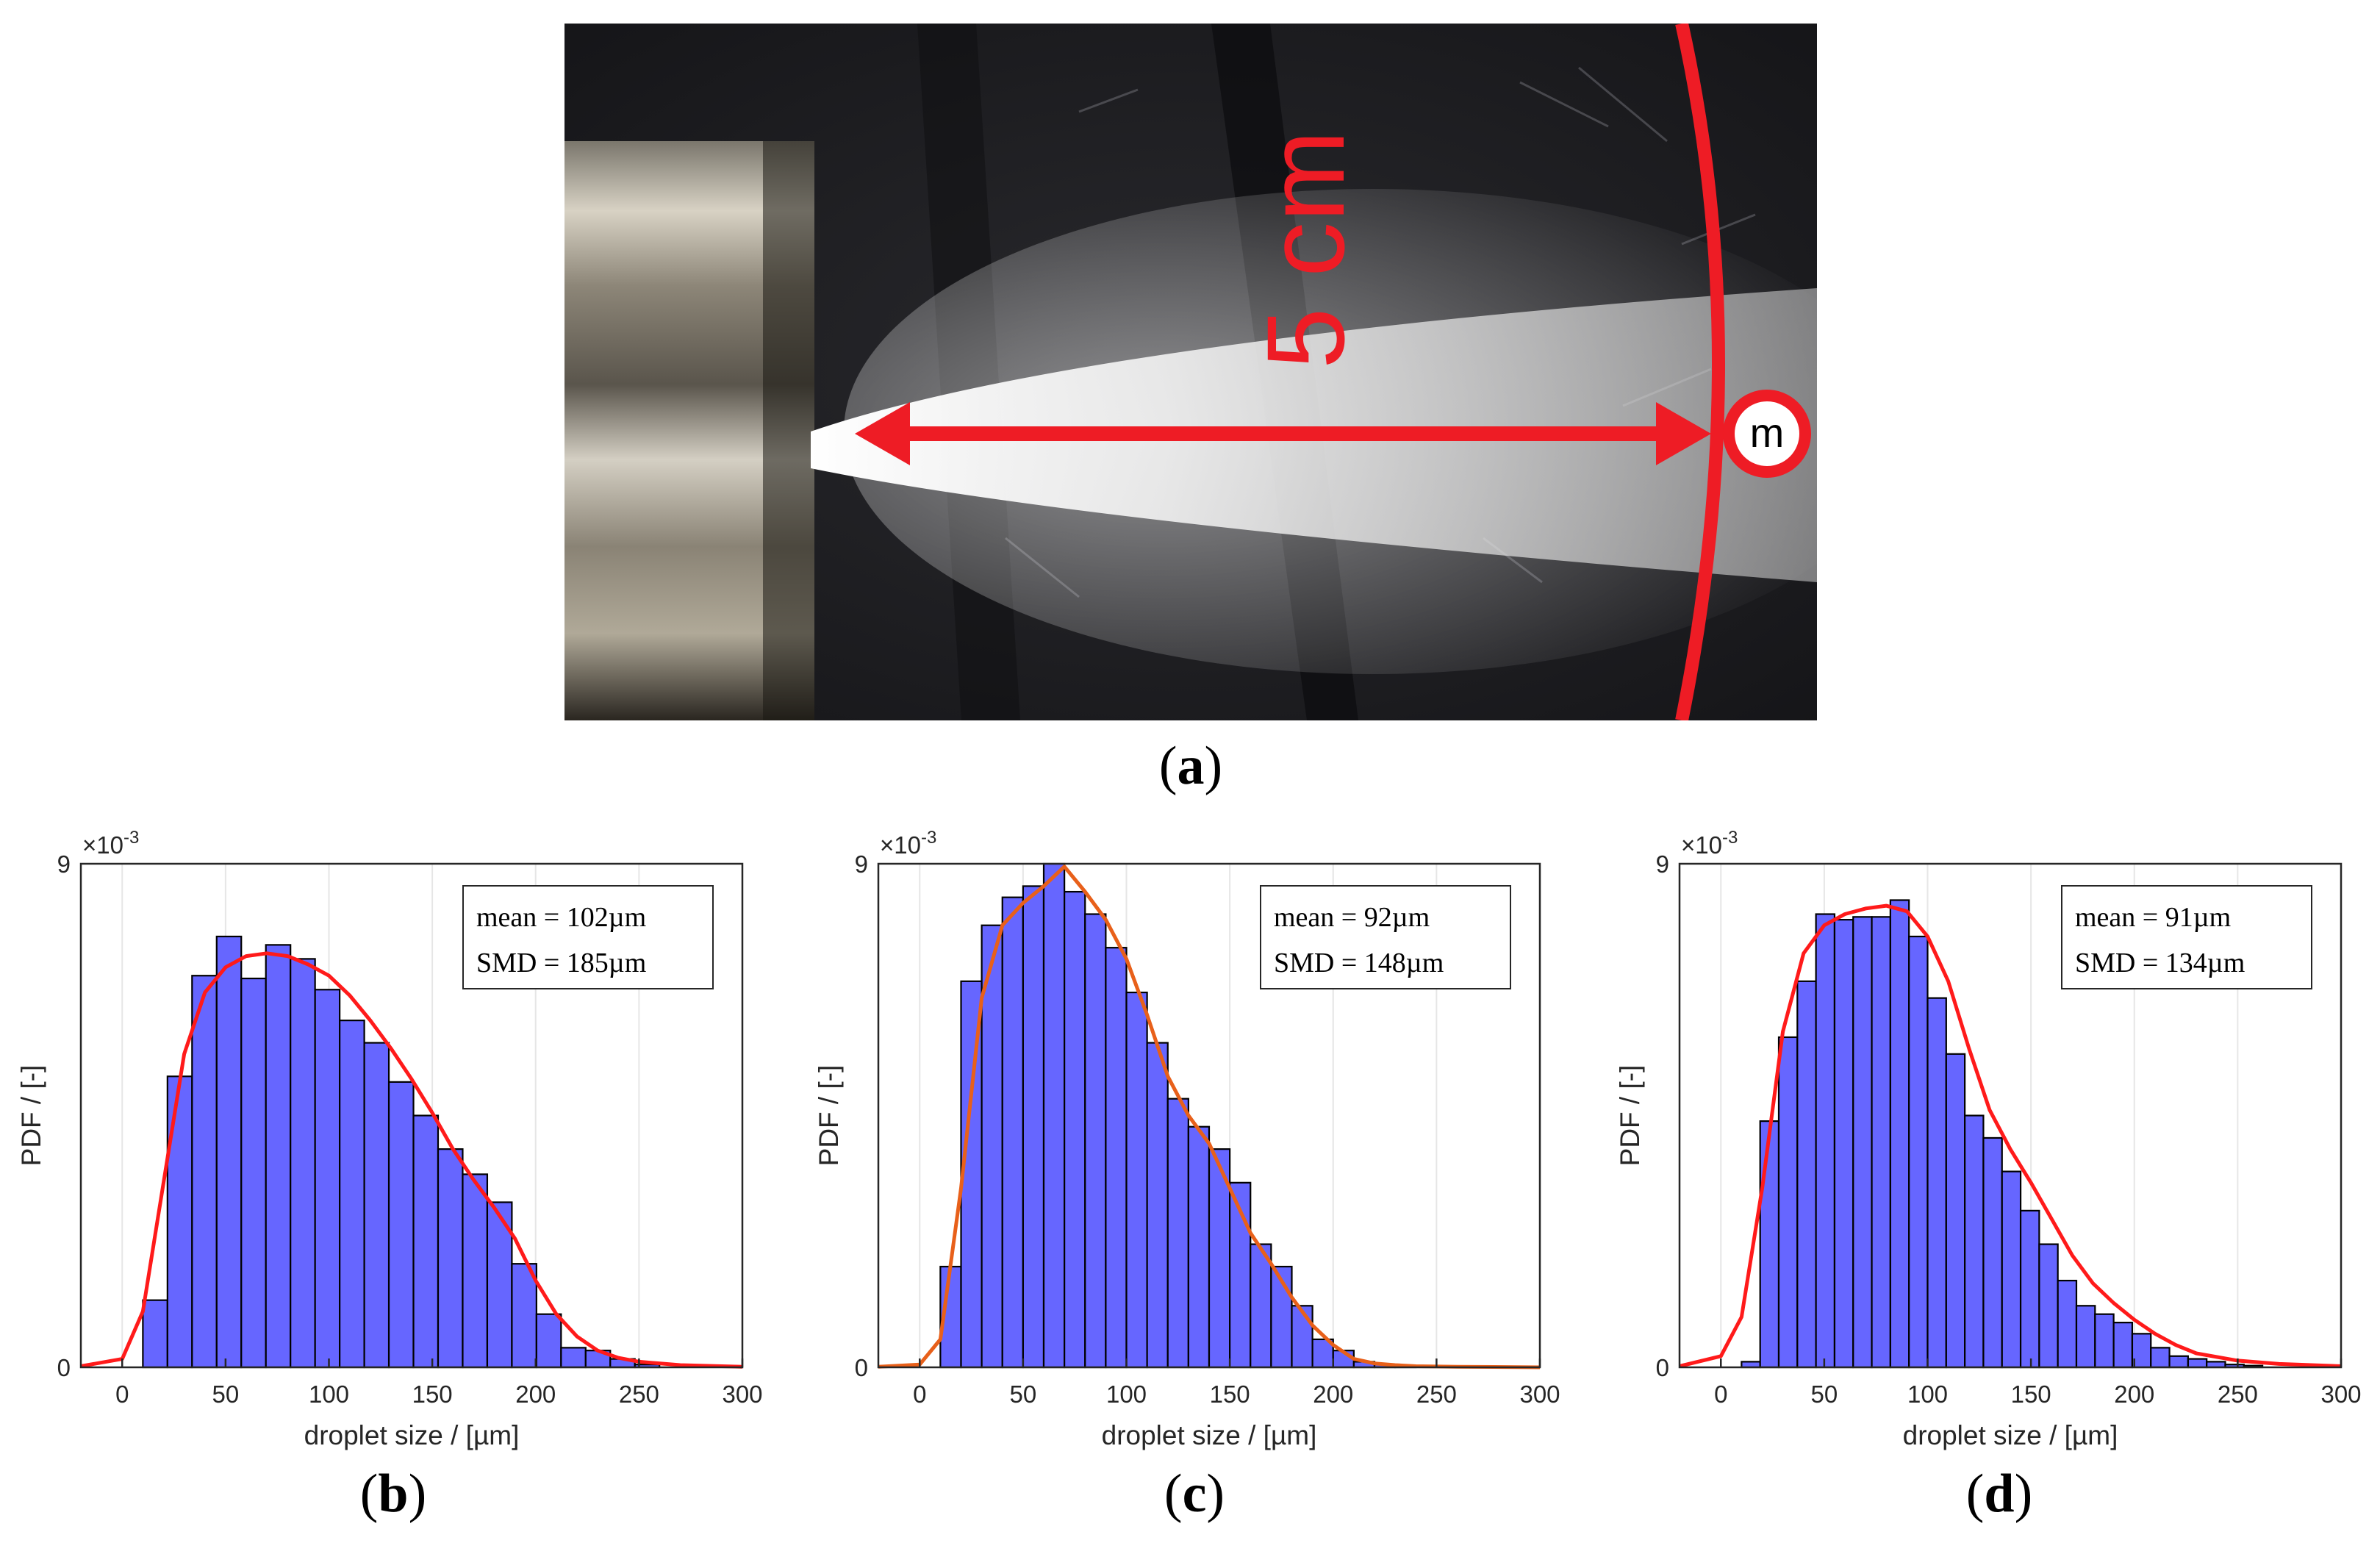  I want to click on legend-smd: SMD = 185µm, so click(561, 963).